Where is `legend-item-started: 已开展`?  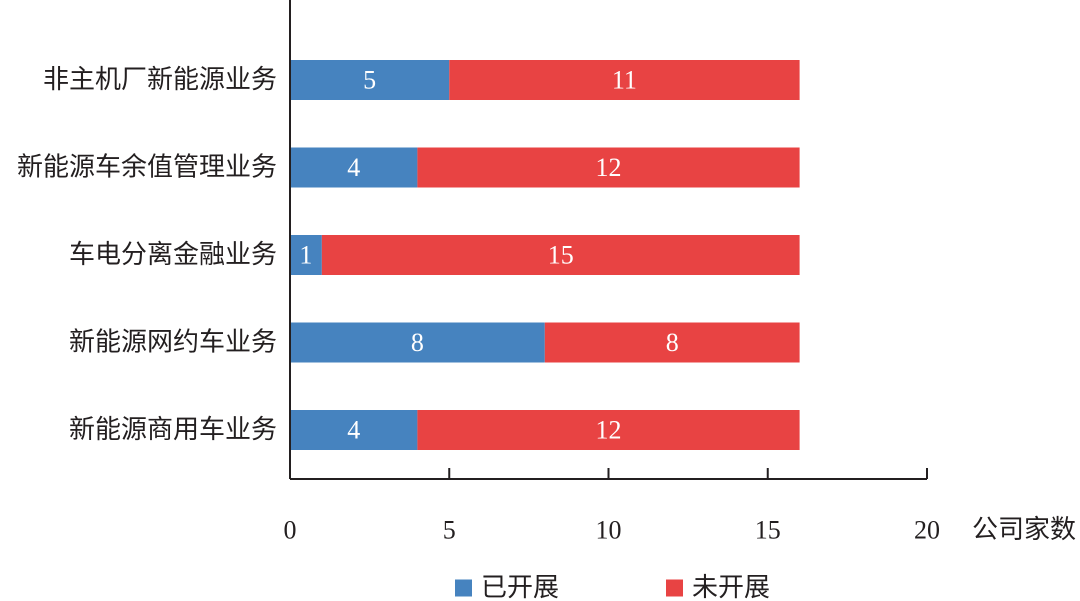
legend-item-started: 已开展 is located at coordinates (507, 587).